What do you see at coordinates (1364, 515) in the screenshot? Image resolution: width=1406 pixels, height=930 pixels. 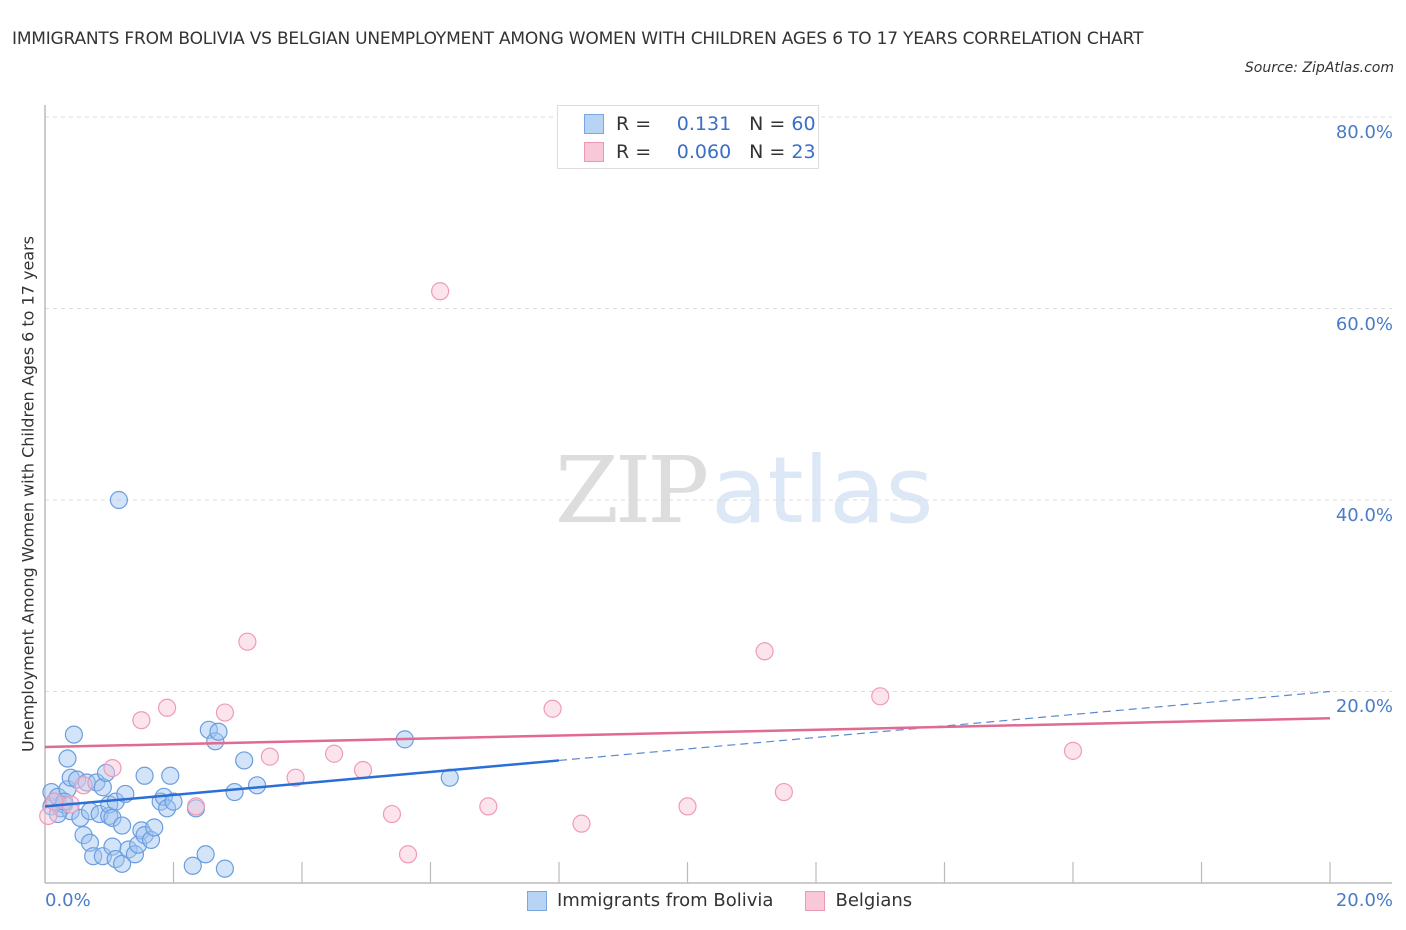 I see `y-tick-40: 40.0%` at bounding box center [1364, 515].